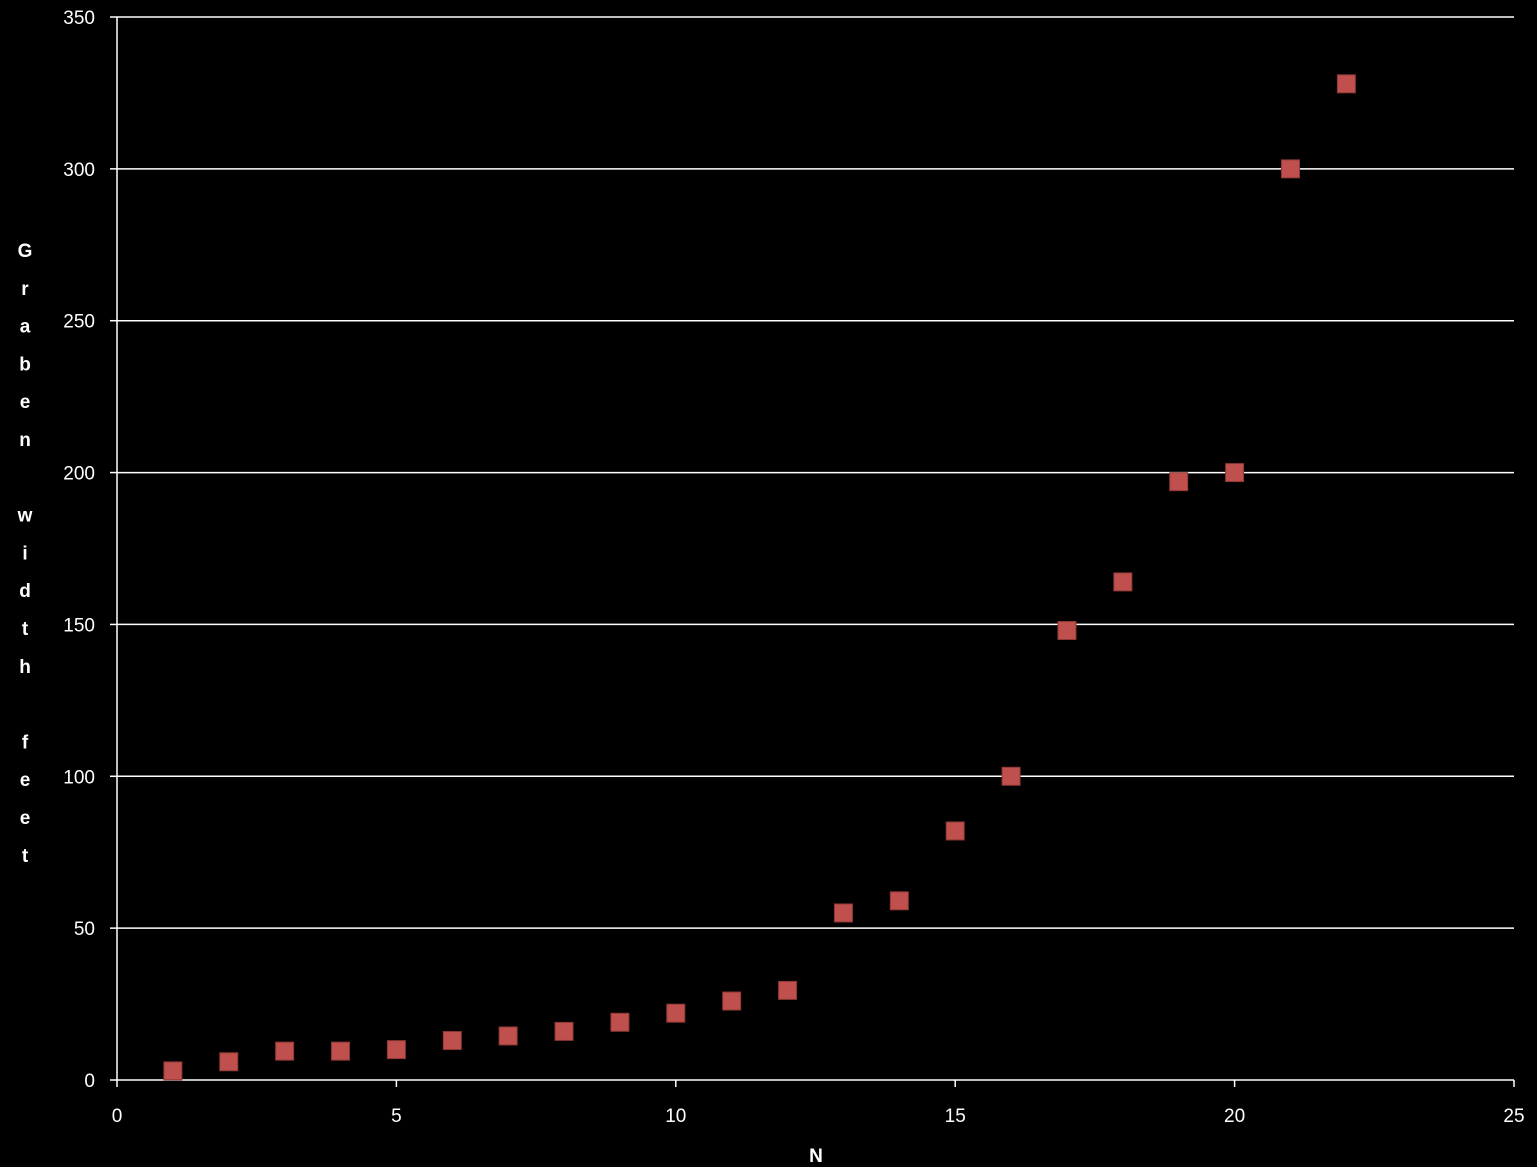 The height and width of the screenshot is (1167, 1537). Describe the element at coordinates (79, 777) in the screenshot. I see `y-tick-label: 100` at that location.